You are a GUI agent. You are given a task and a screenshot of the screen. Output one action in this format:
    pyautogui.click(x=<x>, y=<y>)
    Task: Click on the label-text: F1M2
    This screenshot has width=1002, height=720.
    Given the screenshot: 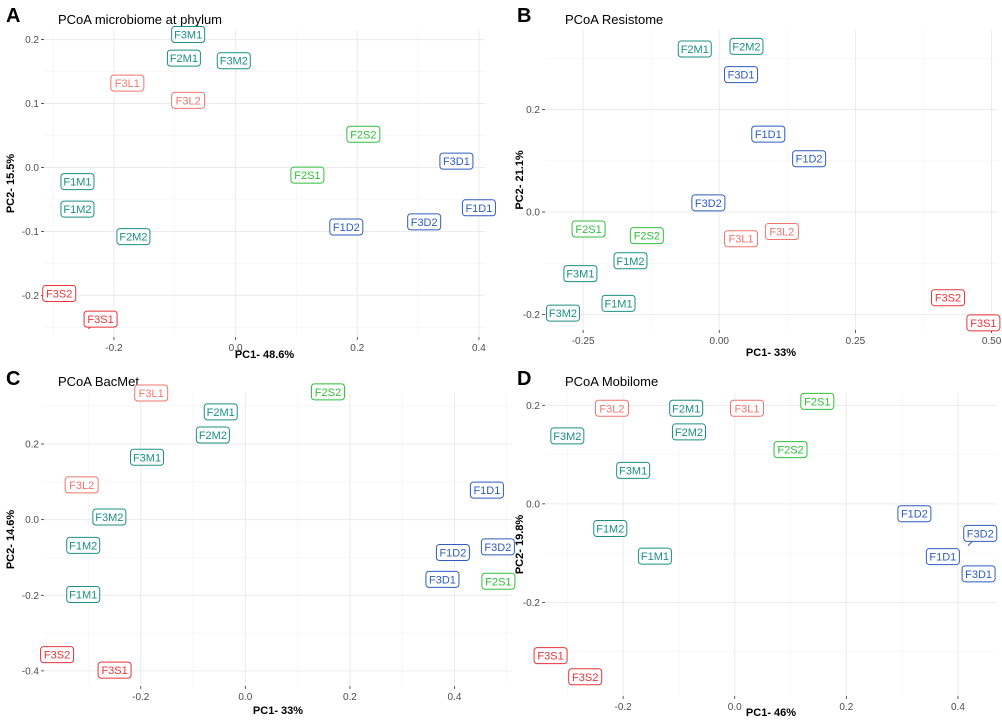 What is the action you would take?
    pyautogui.click(x=77, y=210)
    